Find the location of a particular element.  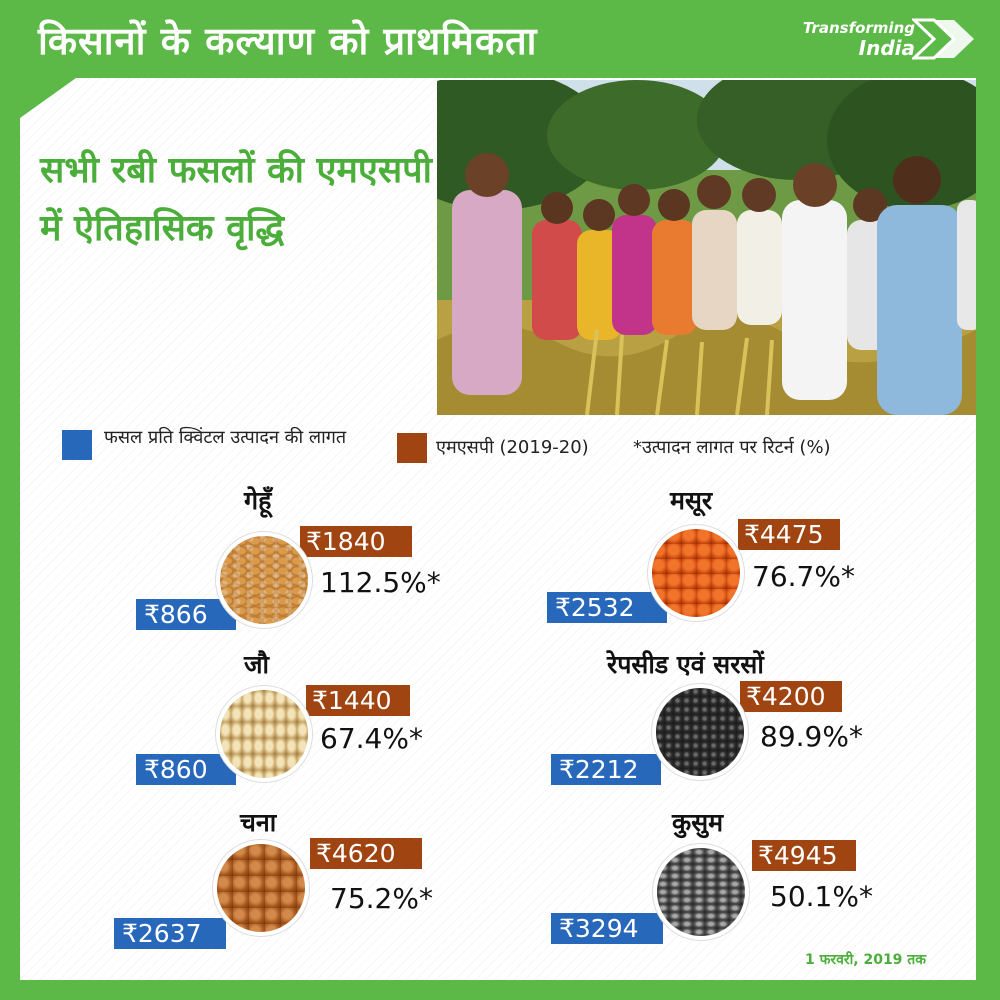

brand-logo: Transforming India is located at coordinates (857, 38).